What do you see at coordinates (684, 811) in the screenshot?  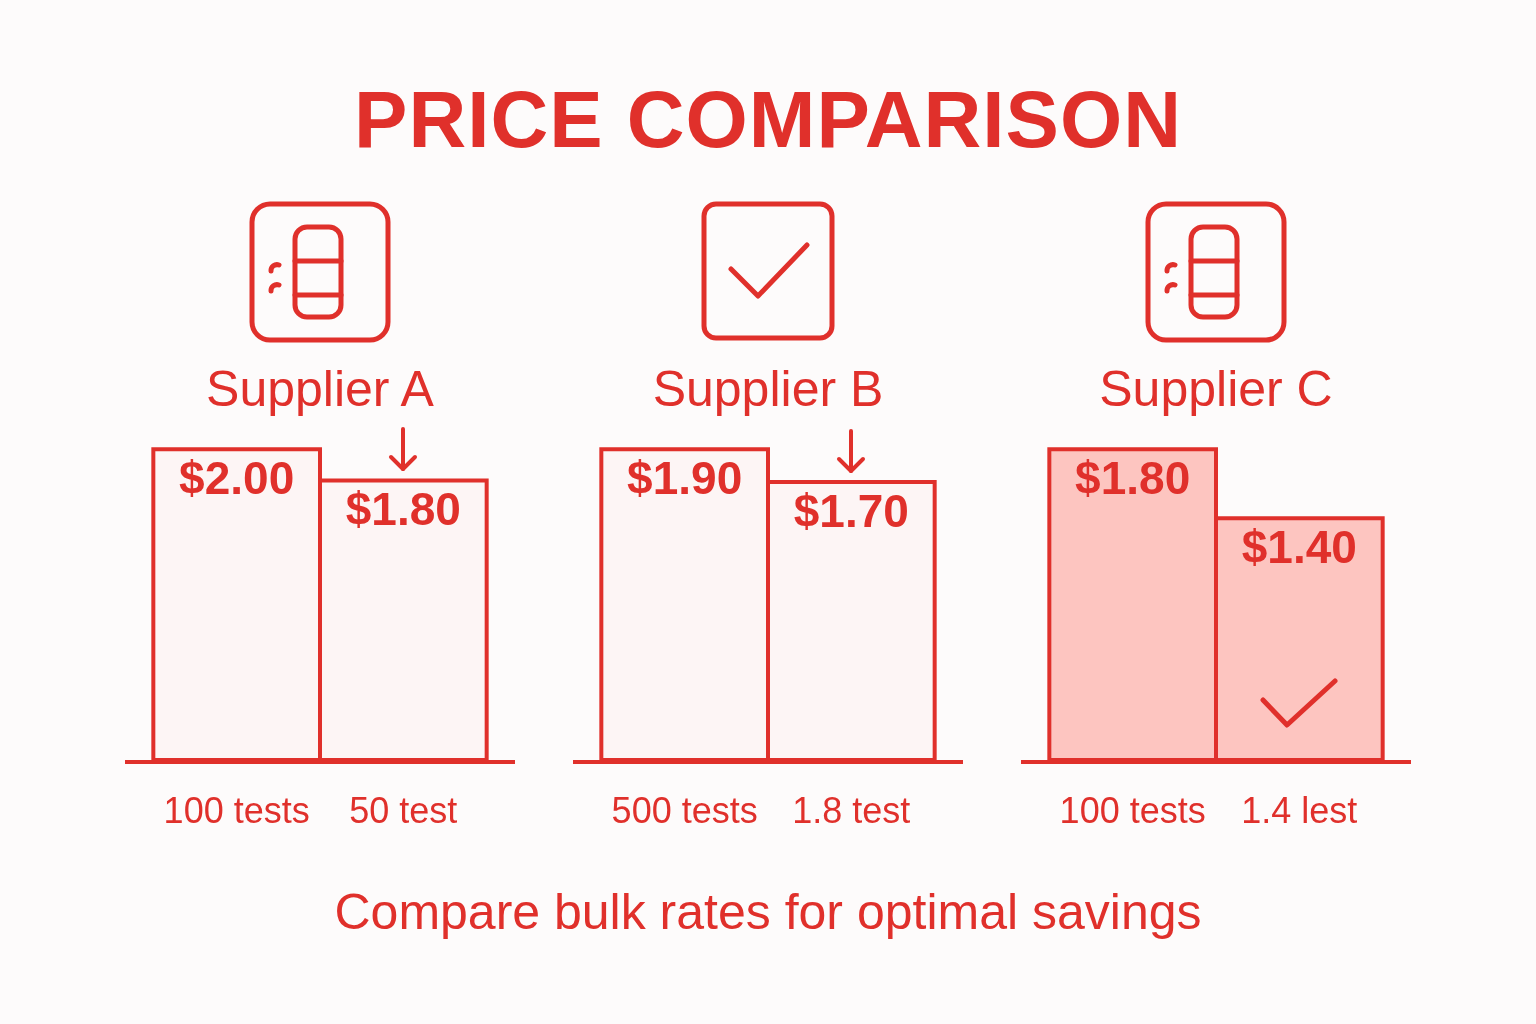 I see `x-tick-label: 500 tests` at bounding box center [684, 811].